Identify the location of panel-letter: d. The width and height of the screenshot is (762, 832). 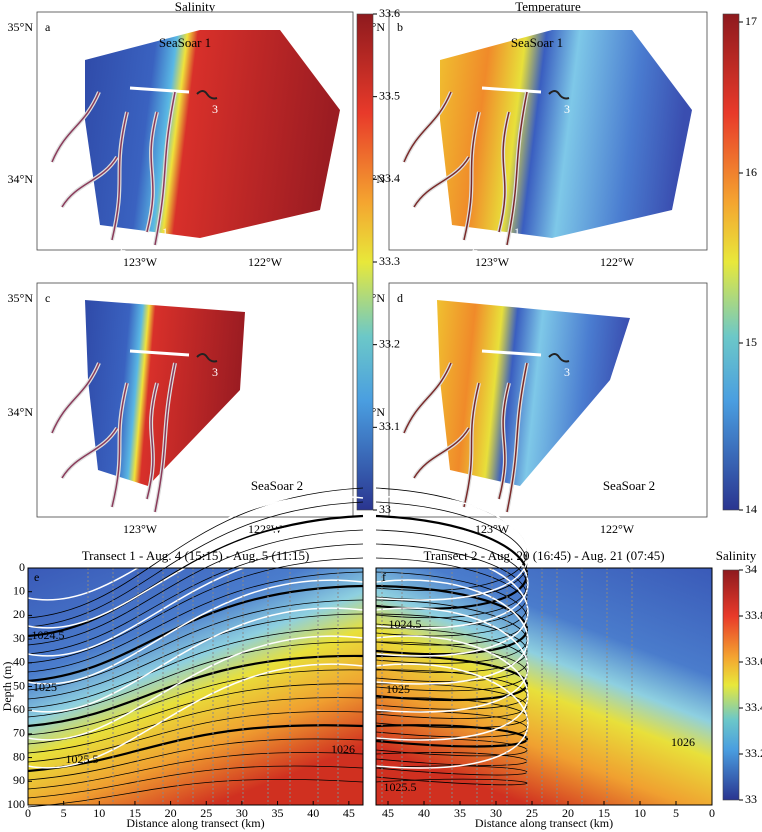
(400, 298).